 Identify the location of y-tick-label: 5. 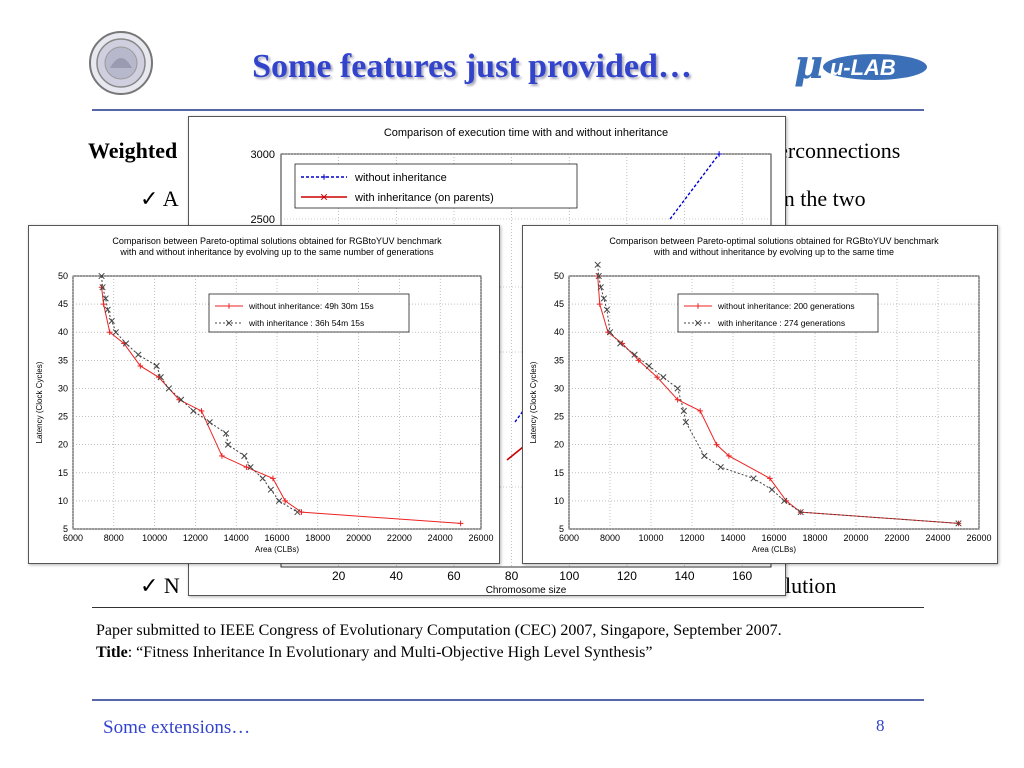
(65, 529).